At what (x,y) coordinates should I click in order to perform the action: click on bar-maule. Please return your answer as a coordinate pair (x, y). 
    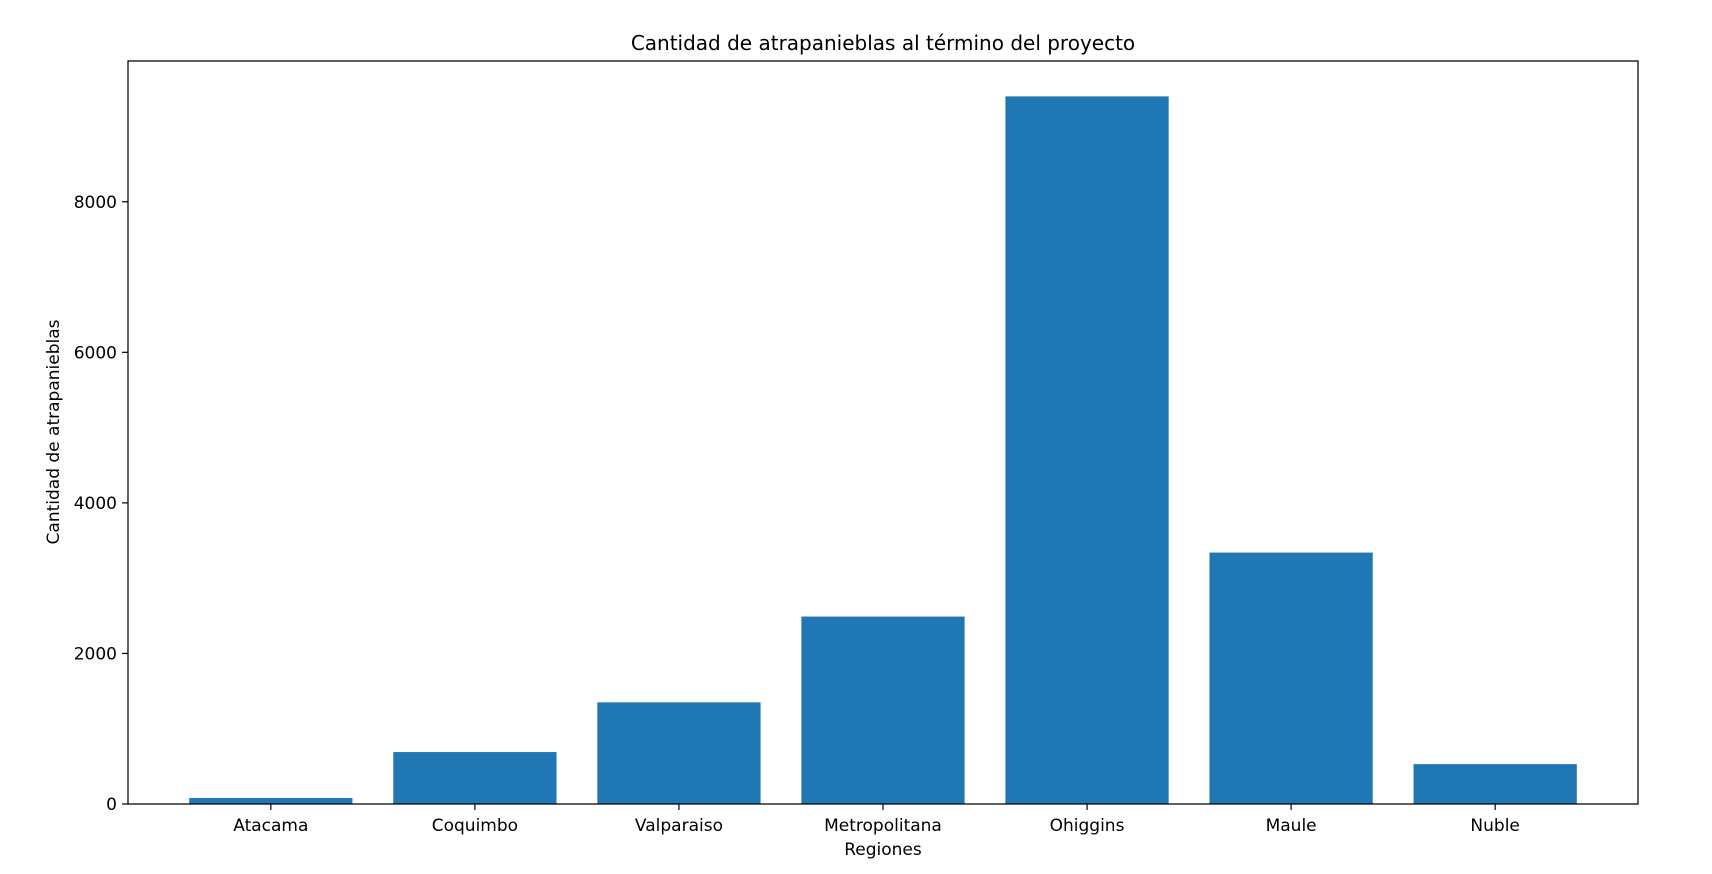
    Looking at the image, I should click on (1291, 678).